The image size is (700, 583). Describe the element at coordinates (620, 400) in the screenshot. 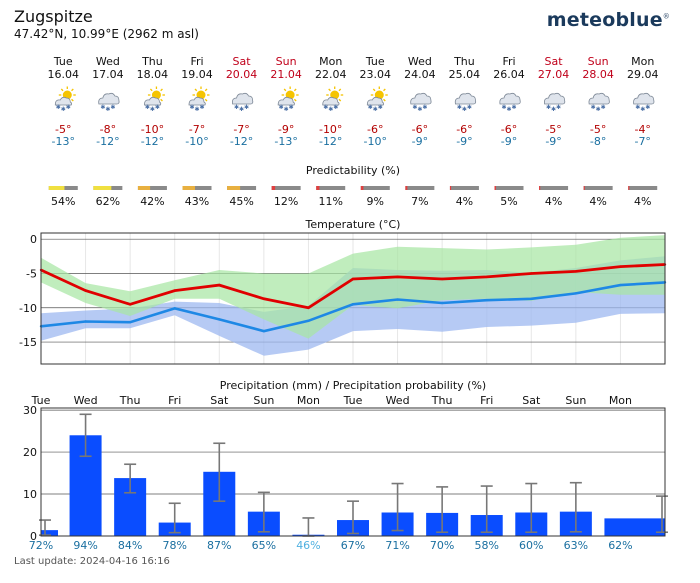

I see `precipitation-day-label: Mon` at that location.